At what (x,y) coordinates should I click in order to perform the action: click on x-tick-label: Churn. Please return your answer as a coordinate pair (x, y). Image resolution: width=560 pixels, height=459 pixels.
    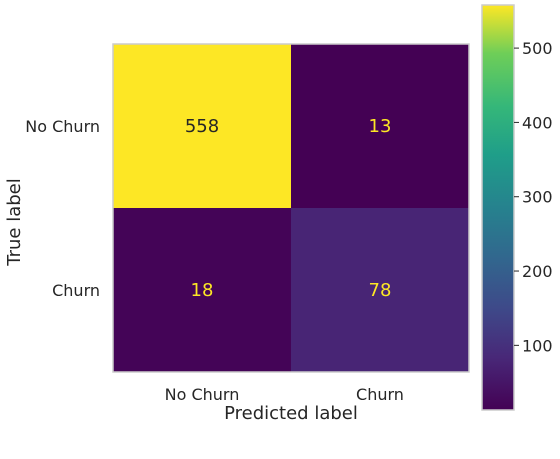
    Looking at the image, I should click on (380, 394).